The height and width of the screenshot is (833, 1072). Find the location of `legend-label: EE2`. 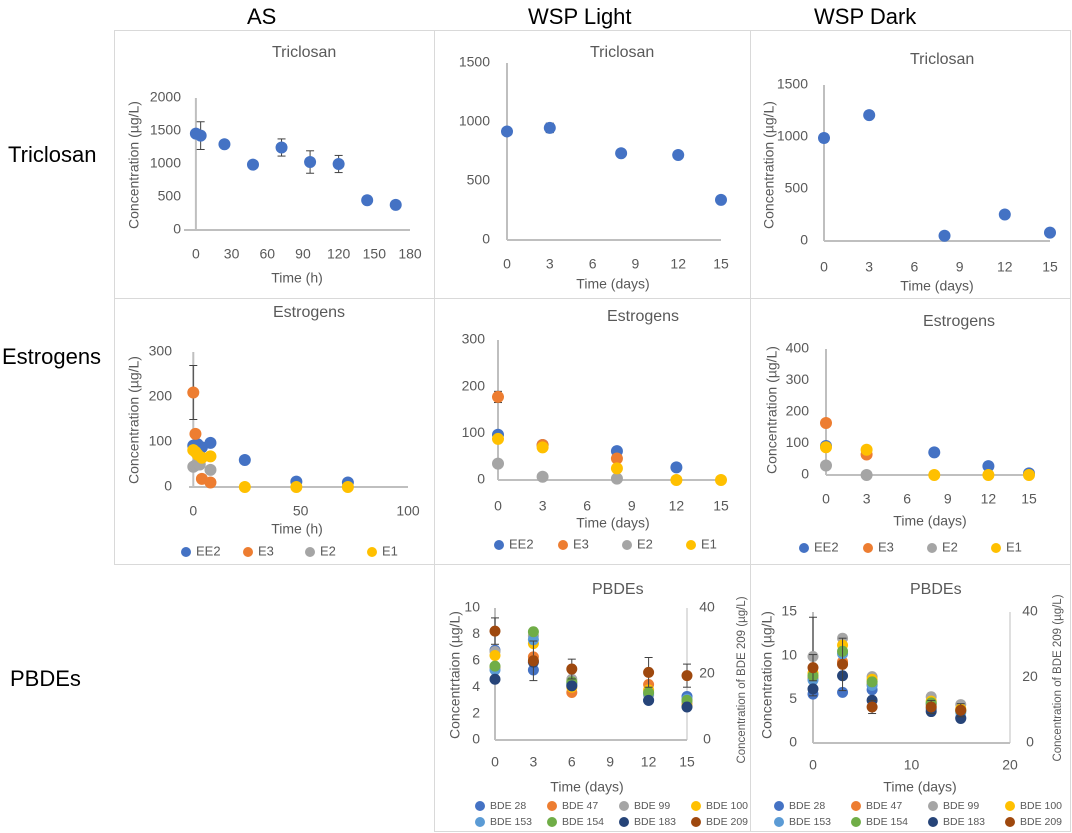

legend-label: EE2 is located at coordinates (826, 546).